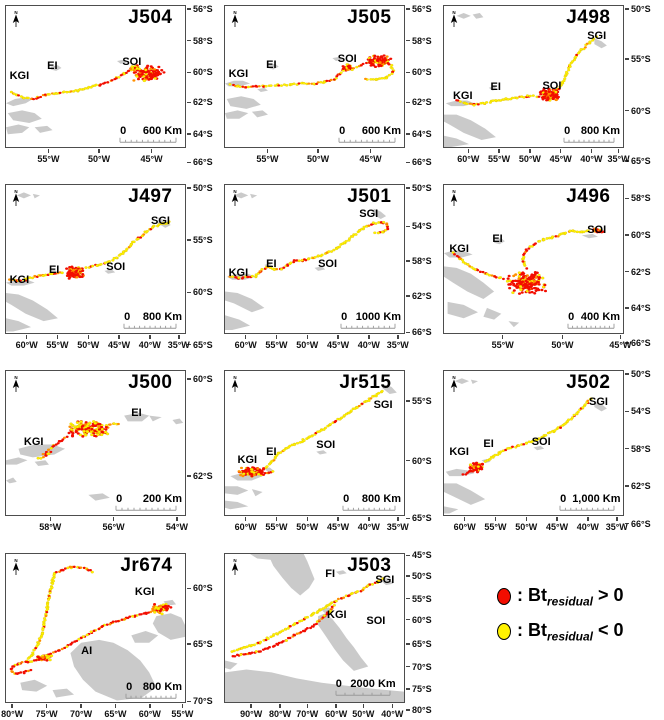 This screenshot has height=720, width=664. Describe the element at coordinates (591, 134) in the screenshot. I see `scale-bar: 0 800 Km` at that location.